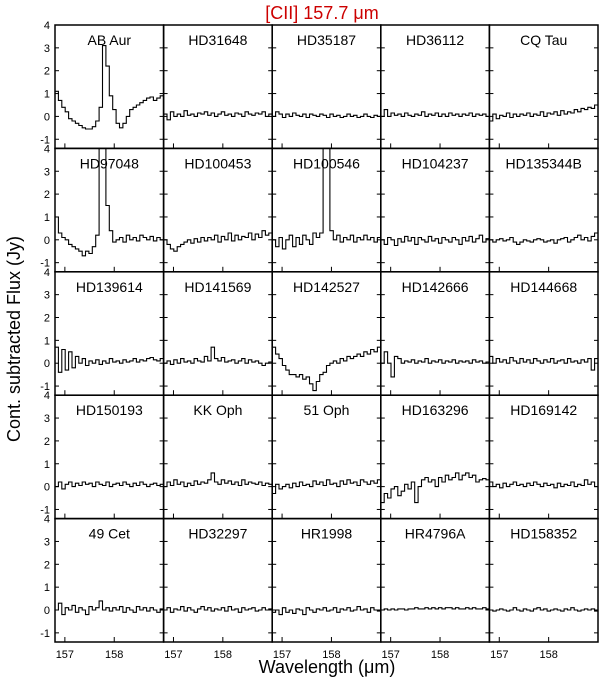  What do you see at coordinates (543, 580) in the screenshot?
I see `panel-frame` at bounding box center [543, 580].